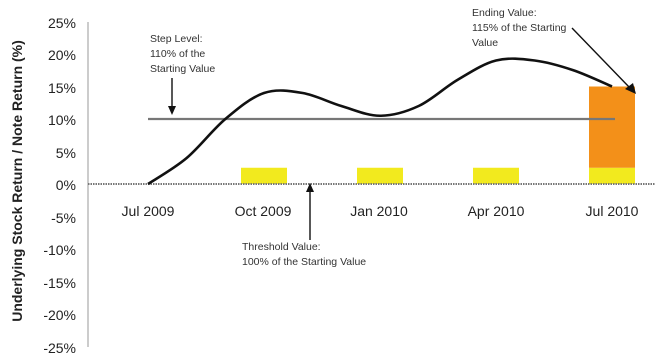 This screenshot has width=667, height=355. I want to click on step-level-line3: Starting Value, so click(182, 69).